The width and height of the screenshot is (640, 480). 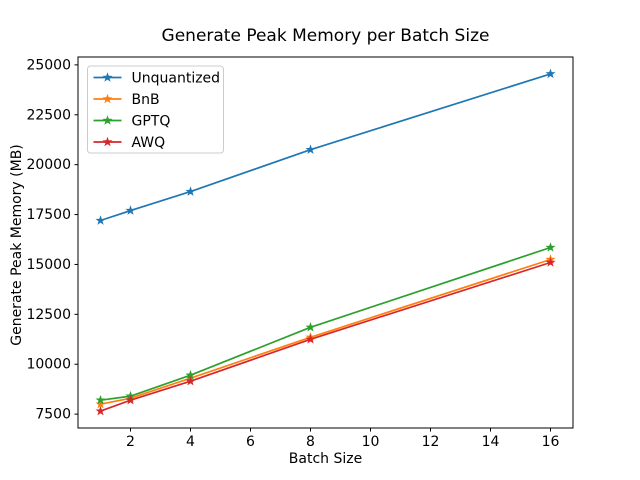 What do you see at coordinates (491, 442) in the screenshot?
I see `x-tick-label: 14` at bounding box center [491, 442].